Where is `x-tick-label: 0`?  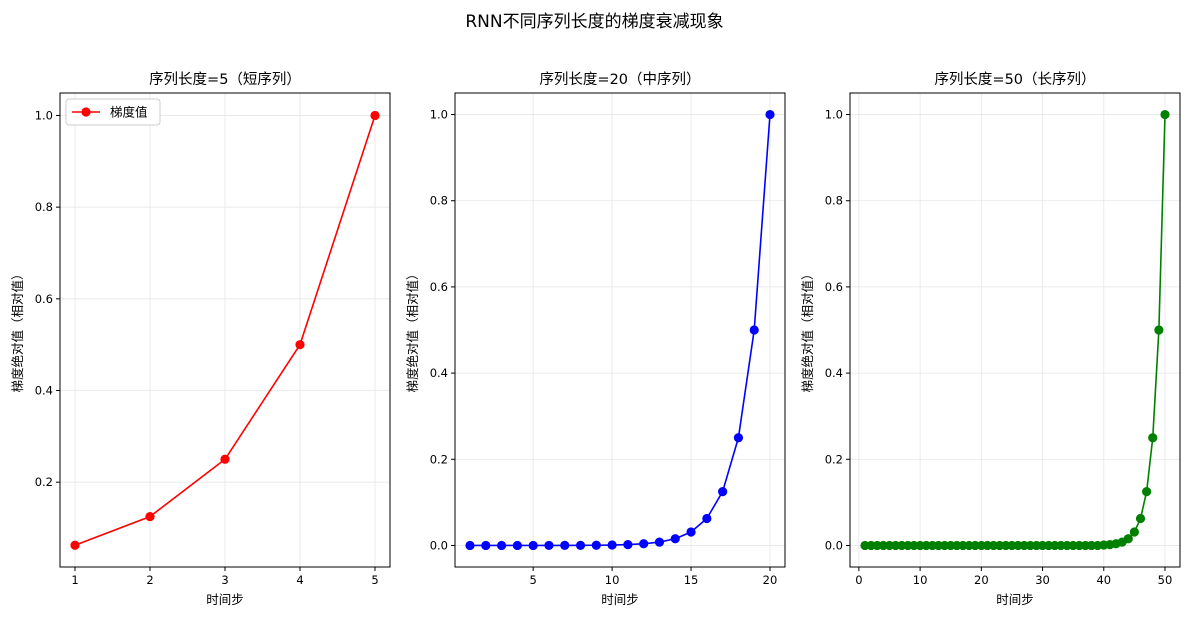 x-tick-label: 0 is located at coordinates (858, 580).